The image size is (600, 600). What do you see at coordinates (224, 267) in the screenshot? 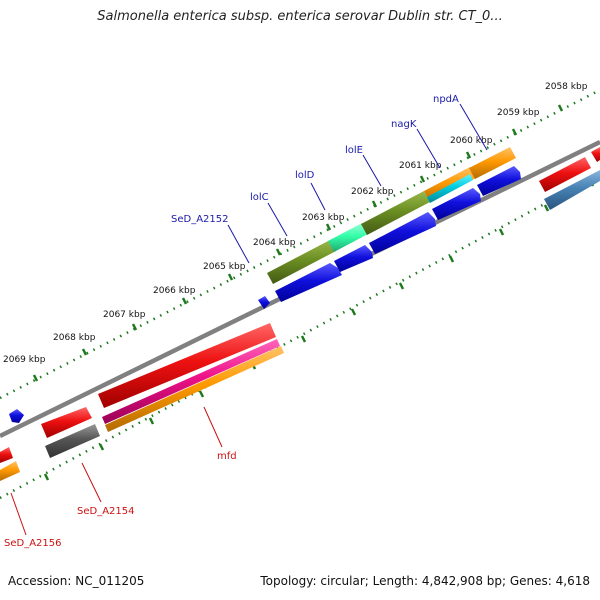
I see `tick-label-2065: 2065 kbp` at bounding box center [224, 267].